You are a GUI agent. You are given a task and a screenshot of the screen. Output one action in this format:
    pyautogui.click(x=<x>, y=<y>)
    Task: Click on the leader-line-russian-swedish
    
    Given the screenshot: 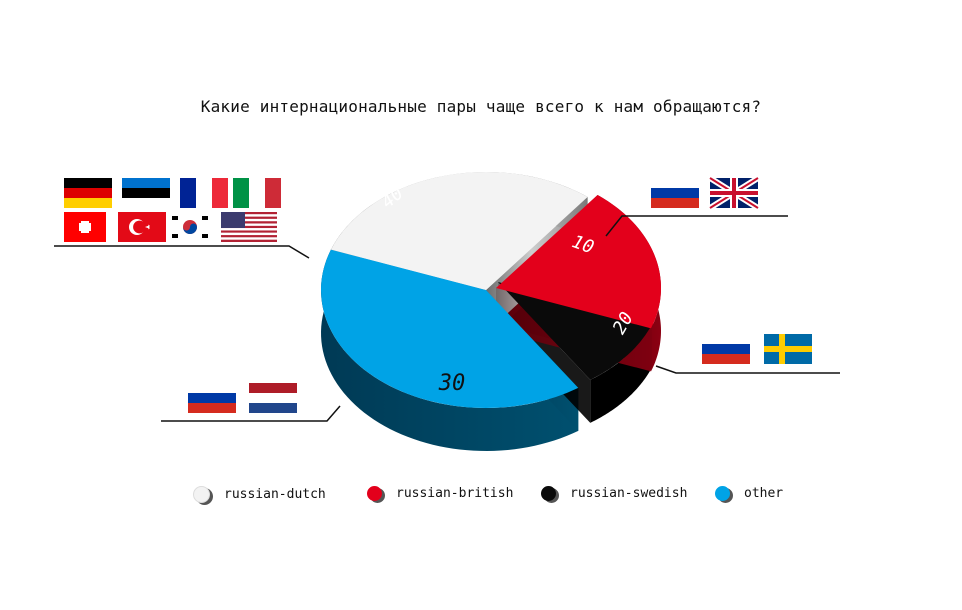 What is the action you would take?
    pyautogui.click(x=696, y=226)
    